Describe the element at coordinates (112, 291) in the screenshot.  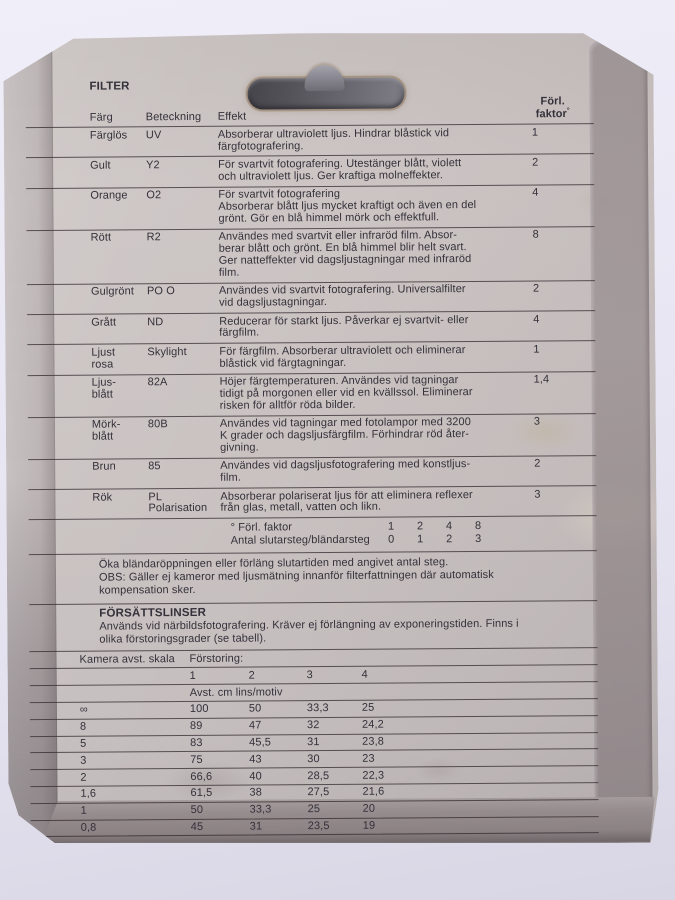
I see `filter-color: Gulgrönt` at that location.